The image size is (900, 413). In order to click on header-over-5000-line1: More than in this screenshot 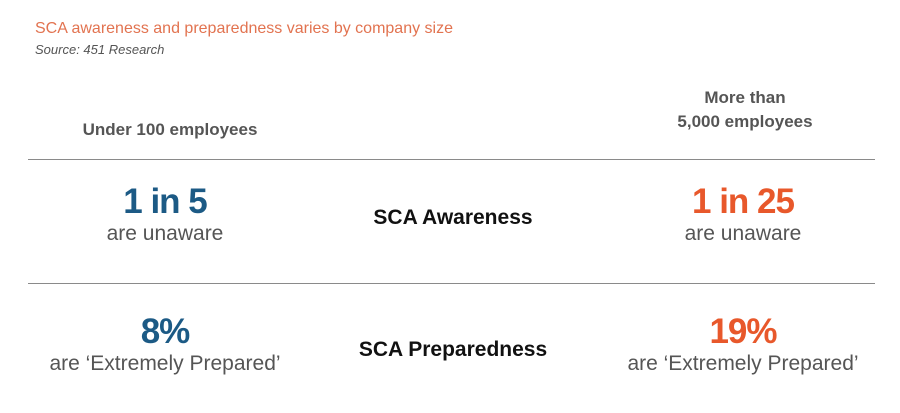, I will do `click(745, 97)`.